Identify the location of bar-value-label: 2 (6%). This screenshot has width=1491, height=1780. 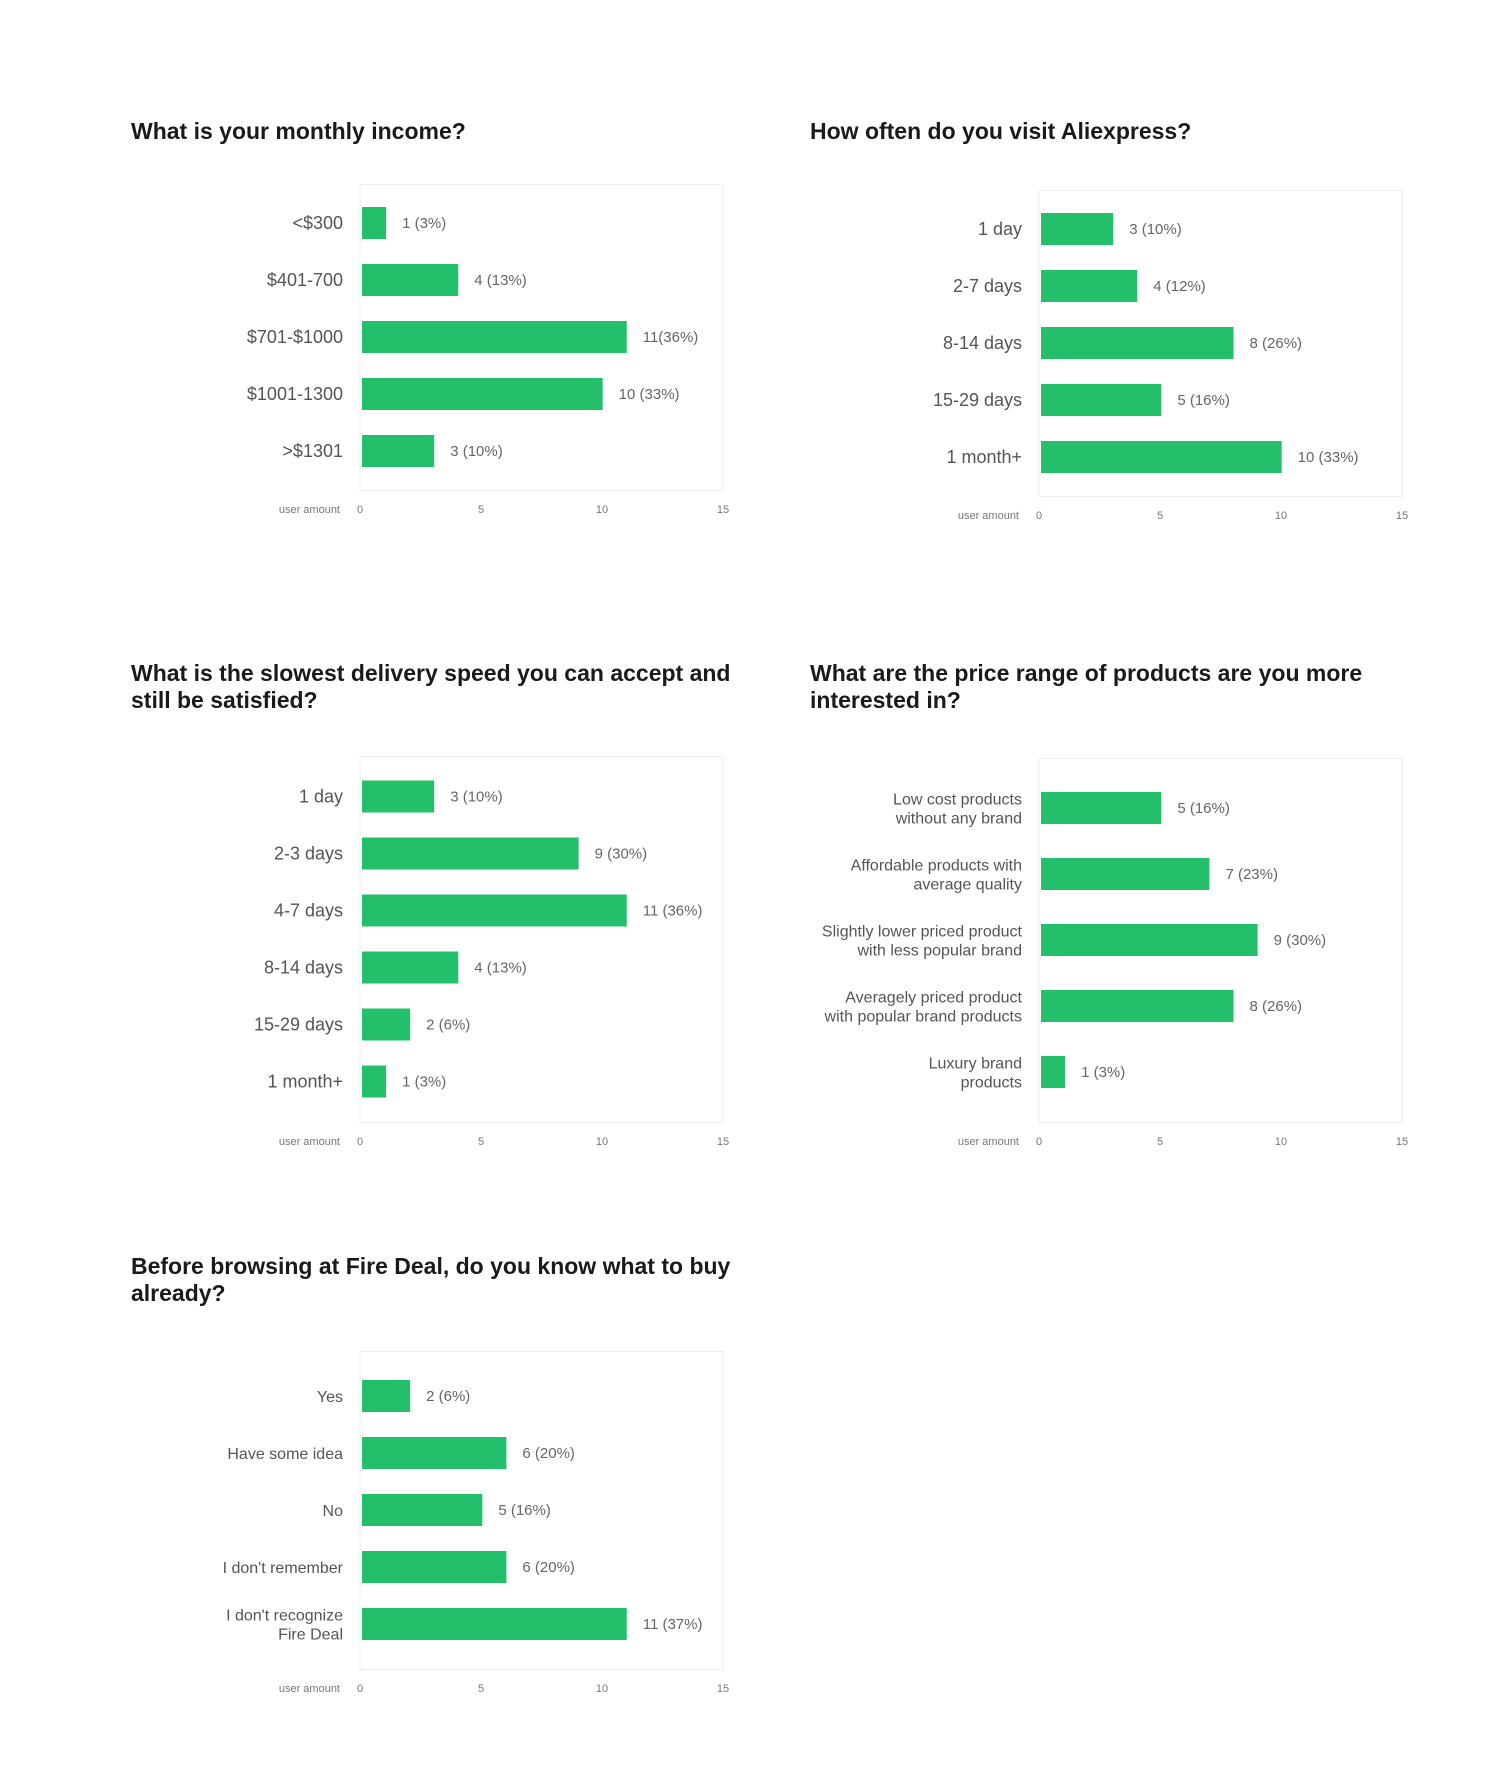
(448, 1396).